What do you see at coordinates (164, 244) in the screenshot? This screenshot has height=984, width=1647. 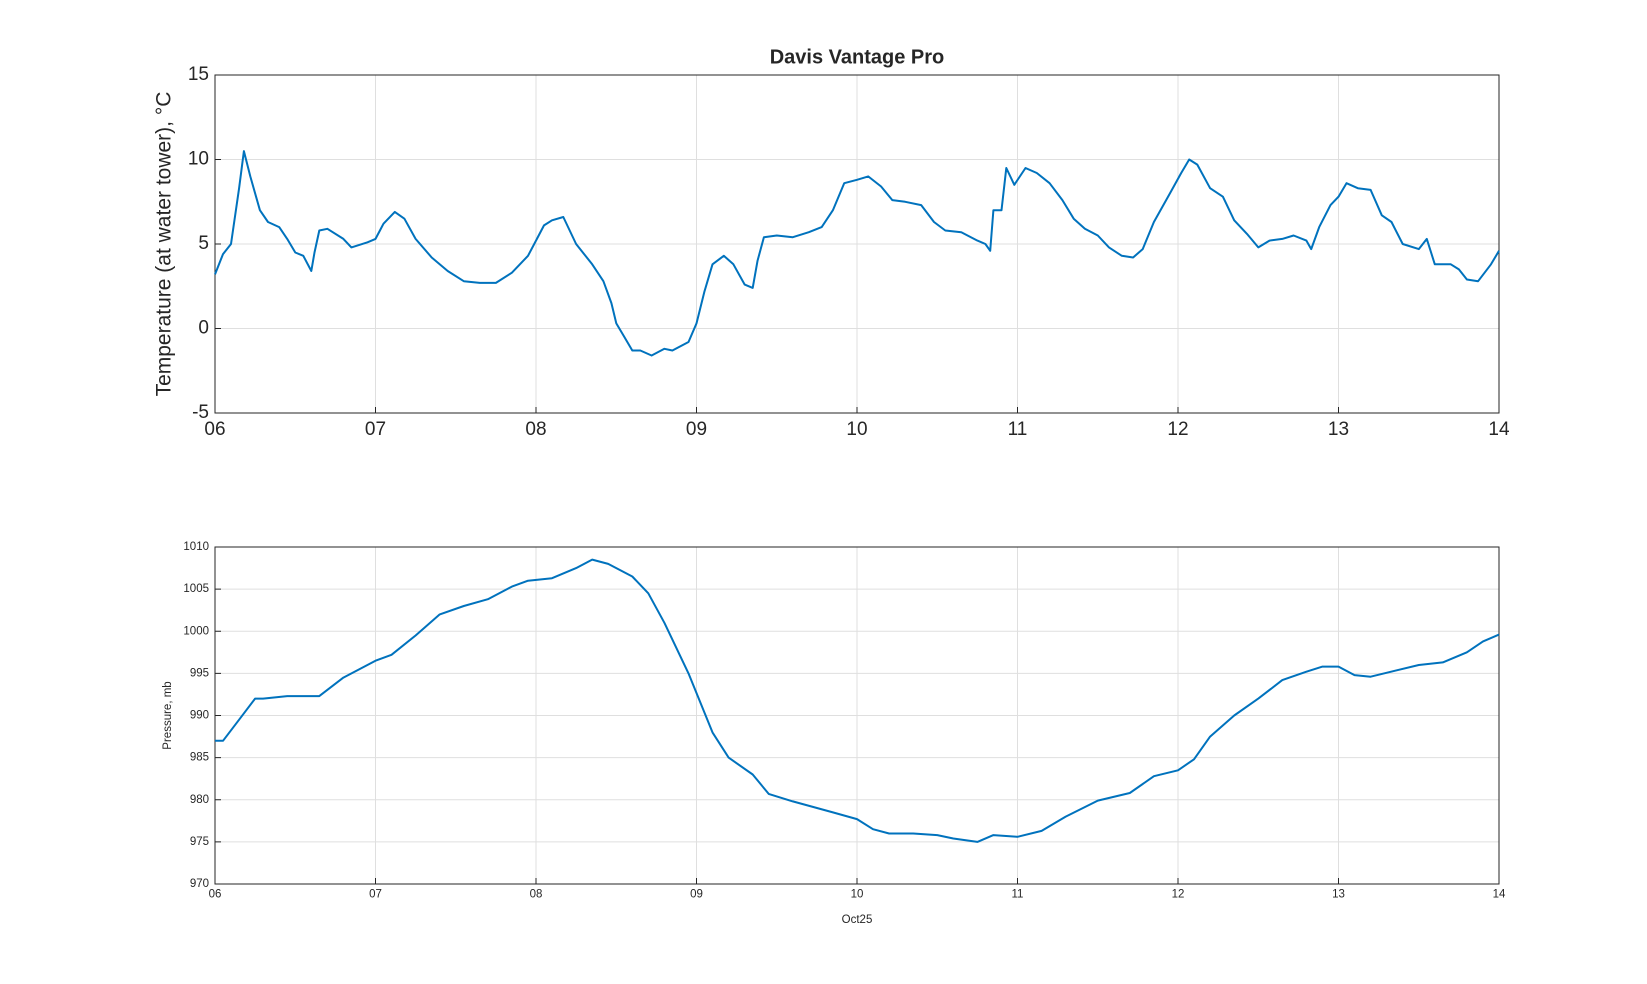 I see `y-axis-label: Temperature (at water tower), °C` at bounding box center [164, 244].